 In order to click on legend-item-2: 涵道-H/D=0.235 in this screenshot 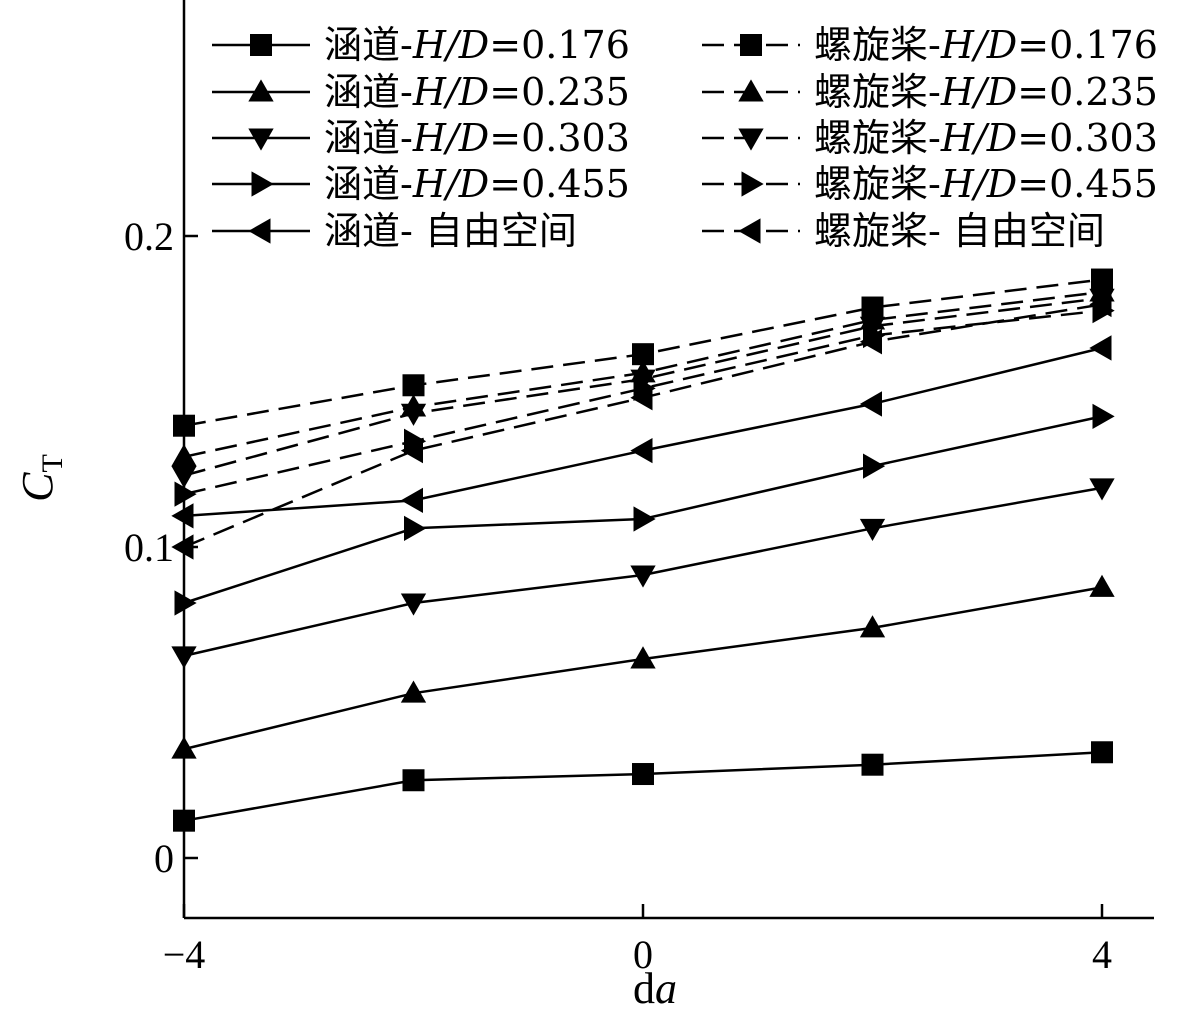, I will do `click(421, 92)`.